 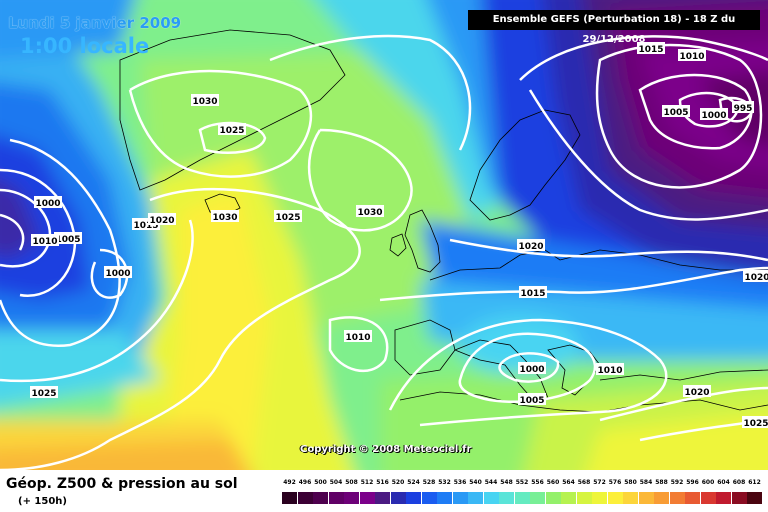 I want to click on scale-label: 532, so click(x=444, y=482).